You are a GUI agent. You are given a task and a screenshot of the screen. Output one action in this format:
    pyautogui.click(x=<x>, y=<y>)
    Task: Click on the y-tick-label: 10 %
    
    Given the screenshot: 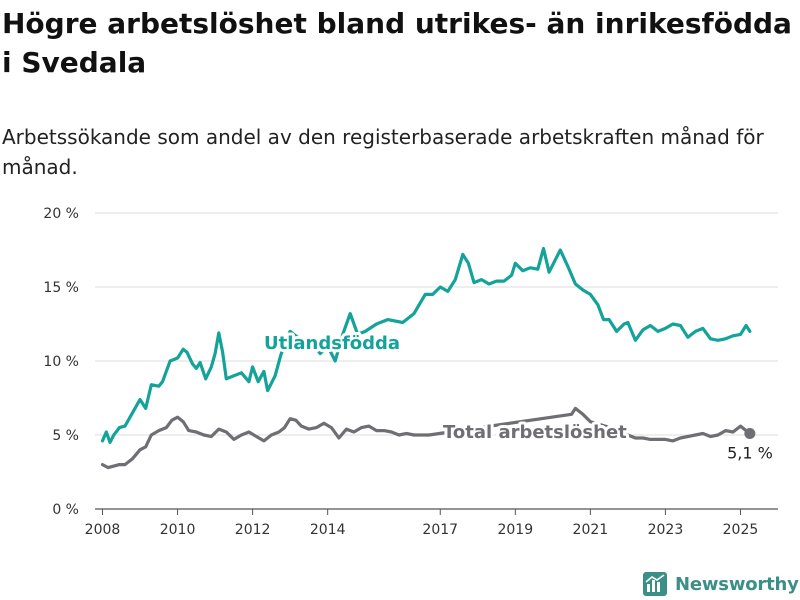 What is the action you would take?
    pyautogui.click(x=61, y=362)
    